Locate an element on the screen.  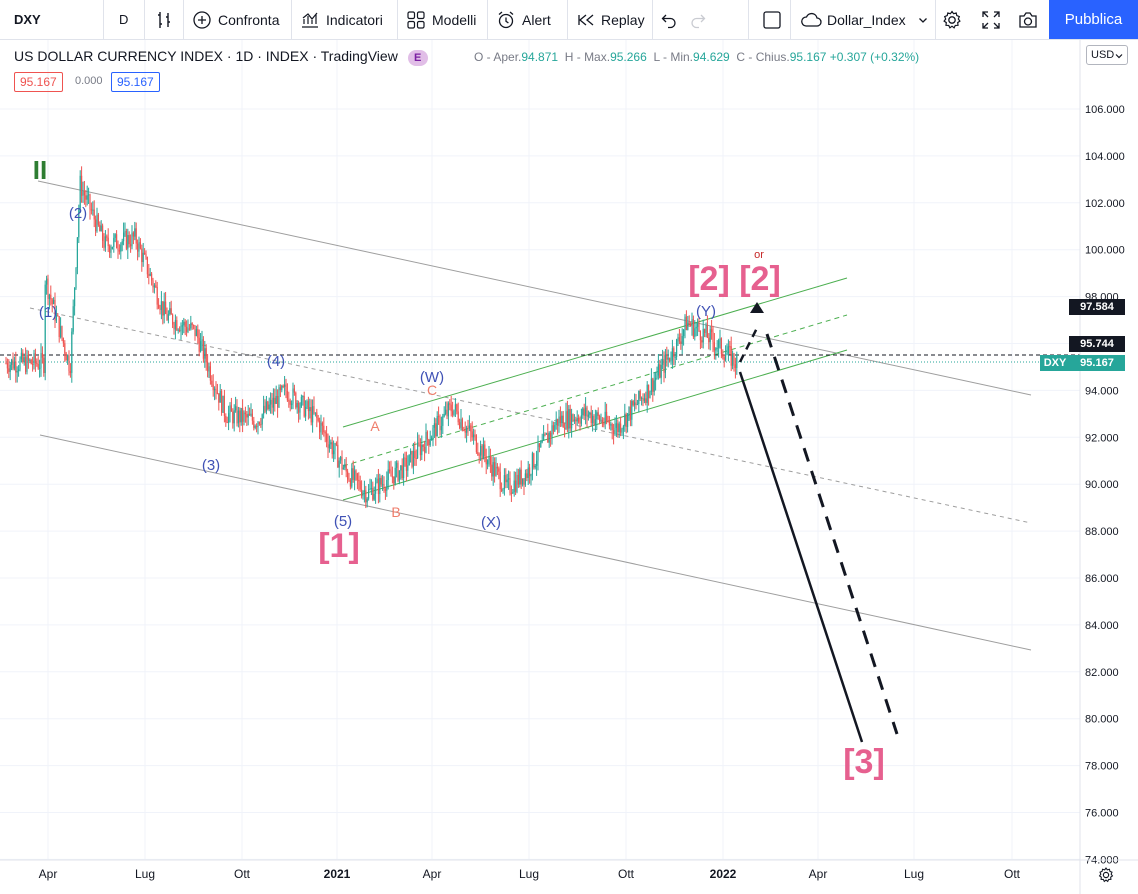
layout-menu: Dollar_Index is located at coordinates (864, 19).